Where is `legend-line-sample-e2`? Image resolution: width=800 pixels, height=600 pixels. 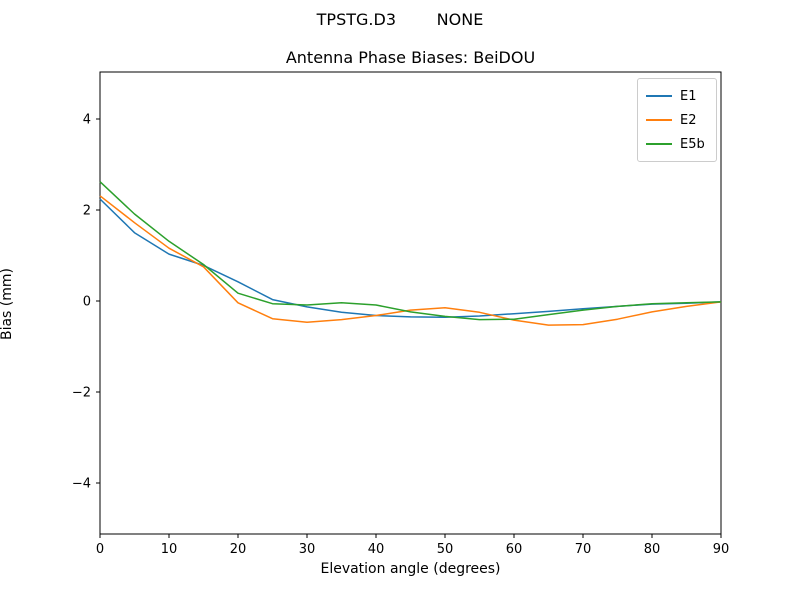
legend-line-sample-e2 is located at coordinates (659, 120).